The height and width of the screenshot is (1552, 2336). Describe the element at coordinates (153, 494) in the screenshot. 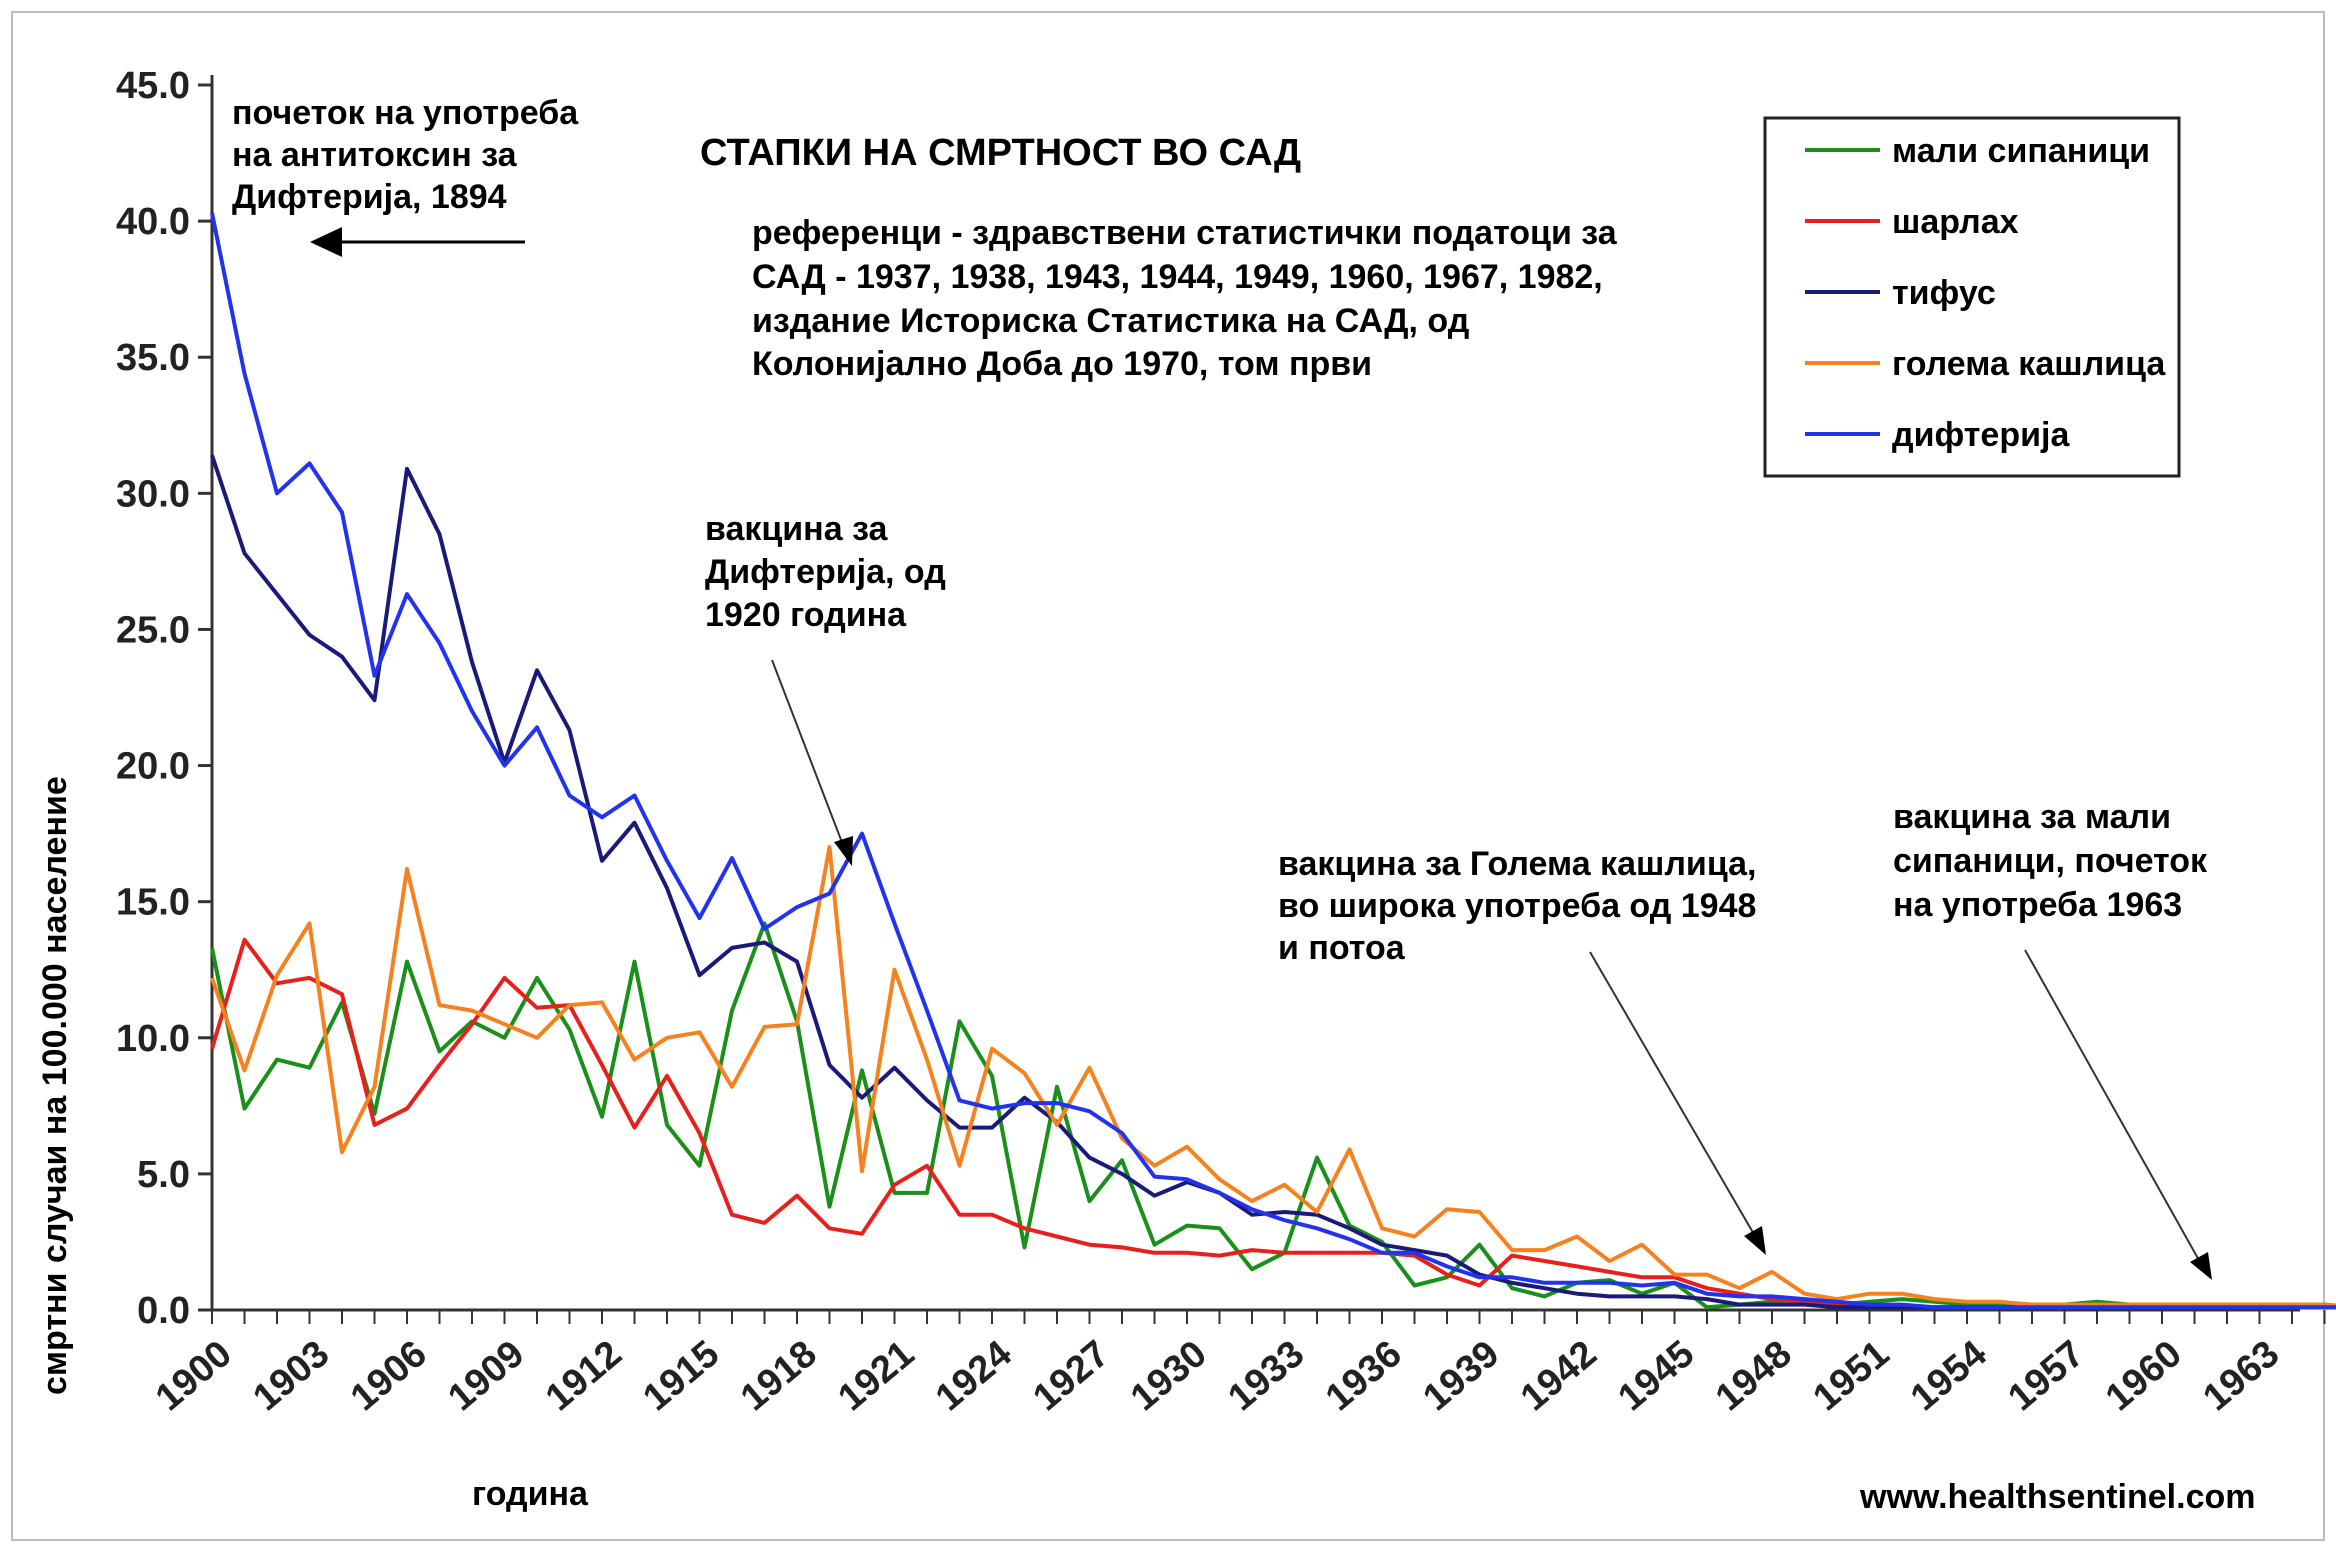

I see `y-tick-label: 30.0` at that location.